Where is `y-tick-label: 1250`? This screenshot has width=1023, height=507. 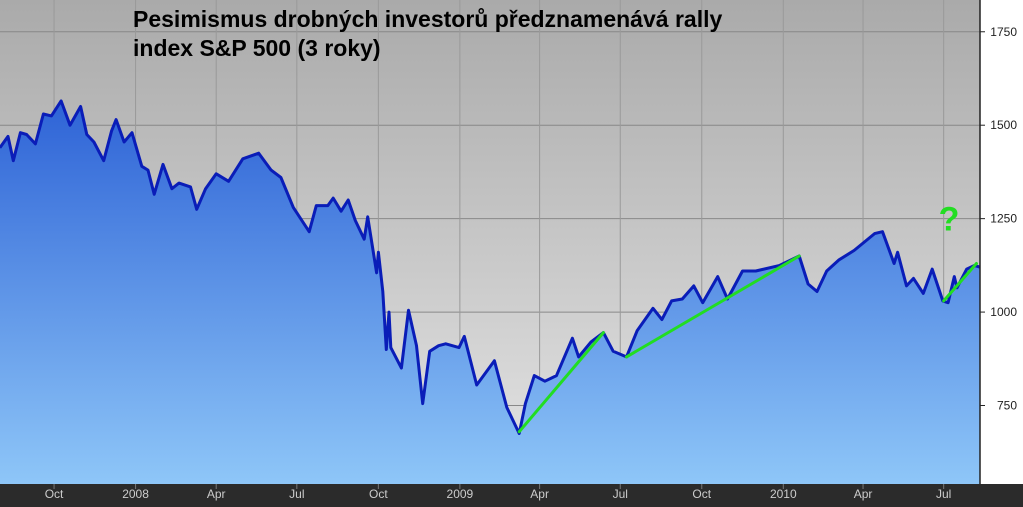
y-tick-label: 1250 is located at coordinates (1003, 219).